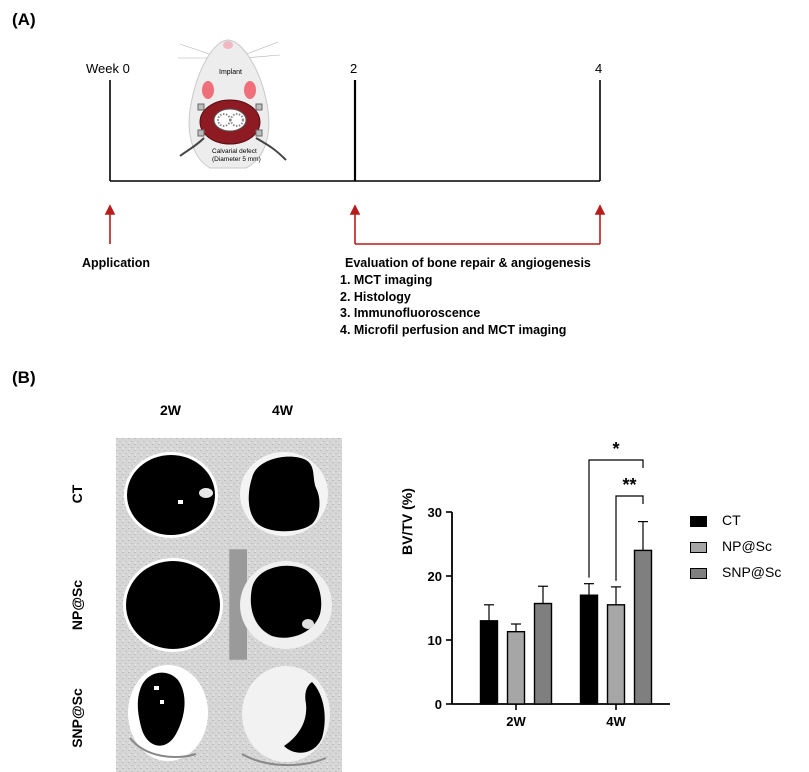  Describe the element at coordinates (24, 19) in the screenshot. I see `panel-a-label: (A)` at that location.